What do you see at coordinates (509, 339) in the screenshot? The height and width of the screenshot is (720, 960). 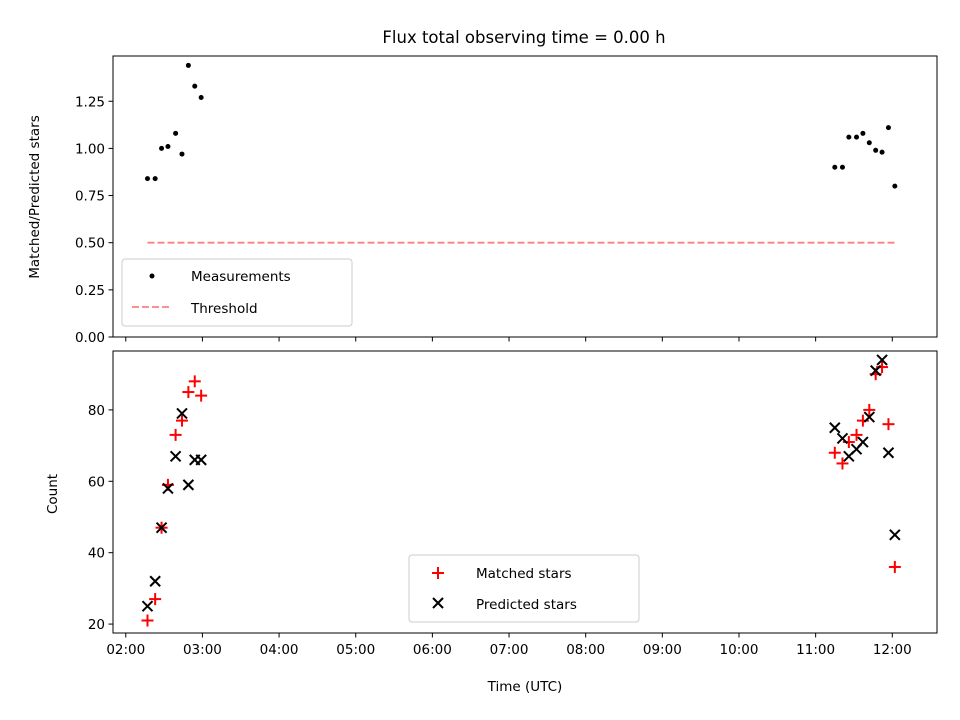 I see `top-xticks` at bounding box center [509, 339].